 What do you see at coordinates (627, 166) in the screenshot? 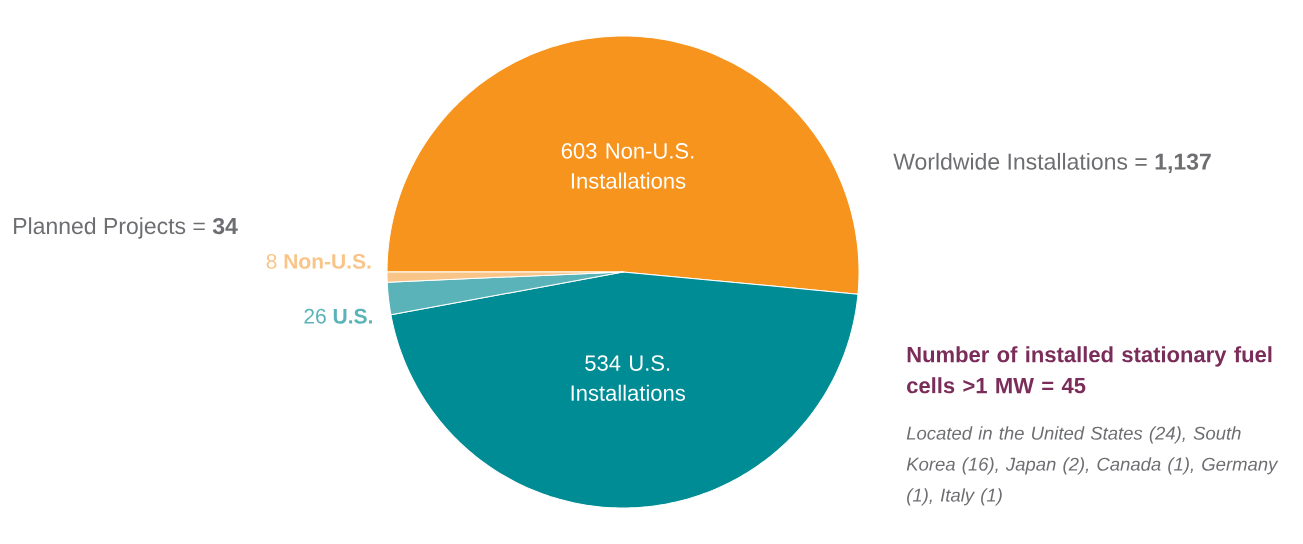
I see `slice-label: 603 Non-U.S. Installations` at bounding box center [627, 166].